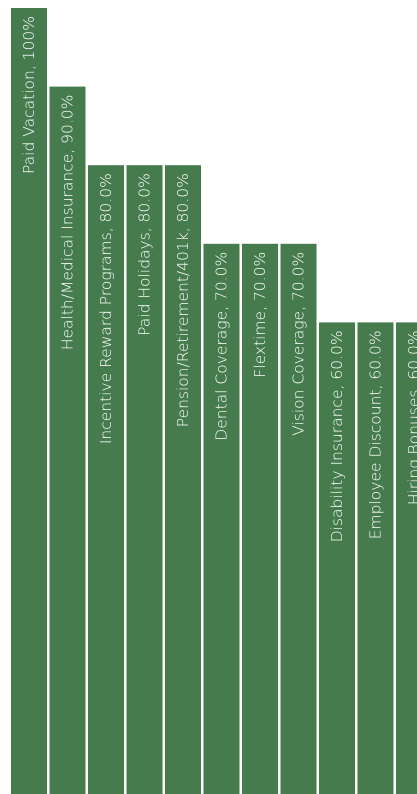  Describe the element at coordinates (29, 95) in the screenshot. I see `bar-label: Paid Vacation, 100%` at that location.